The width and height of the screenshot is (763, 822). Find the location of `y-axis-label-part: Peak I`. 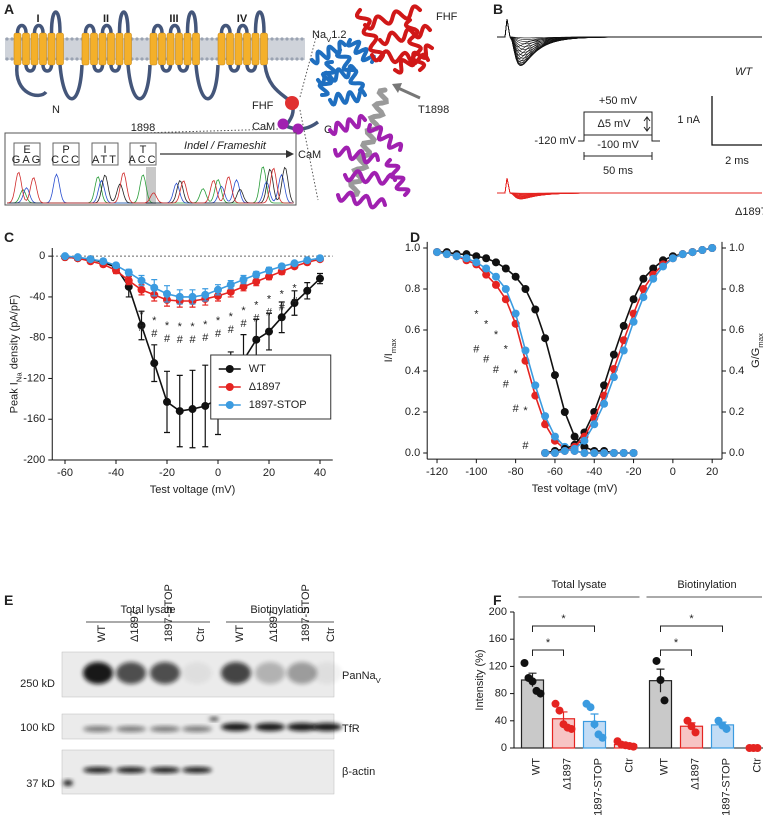

y-axis-label-part: Peak I is located at coordinates (14, 397).